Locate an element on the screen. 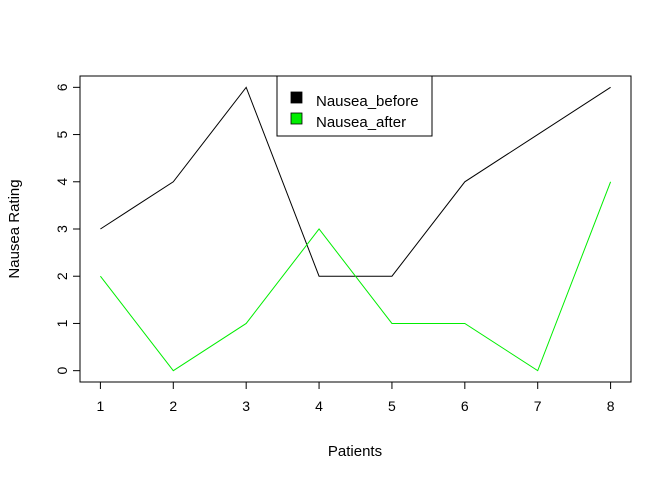 The image size is (672, 480). x-tick-label: 6 is located at coordinates (465, 406).